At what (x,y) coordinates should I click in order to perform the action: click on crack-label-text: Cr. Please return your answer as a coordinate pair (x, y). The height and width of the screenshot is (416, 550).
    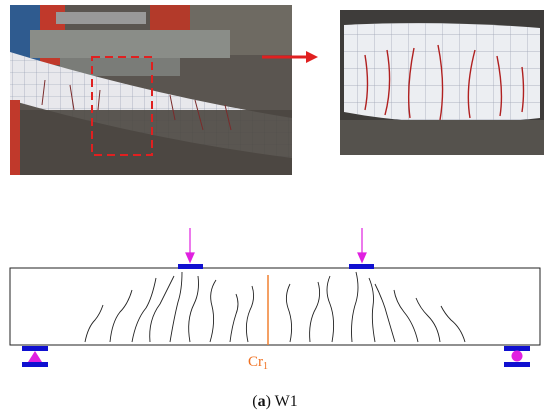
    Looking at the image, I should click on (255, 362).